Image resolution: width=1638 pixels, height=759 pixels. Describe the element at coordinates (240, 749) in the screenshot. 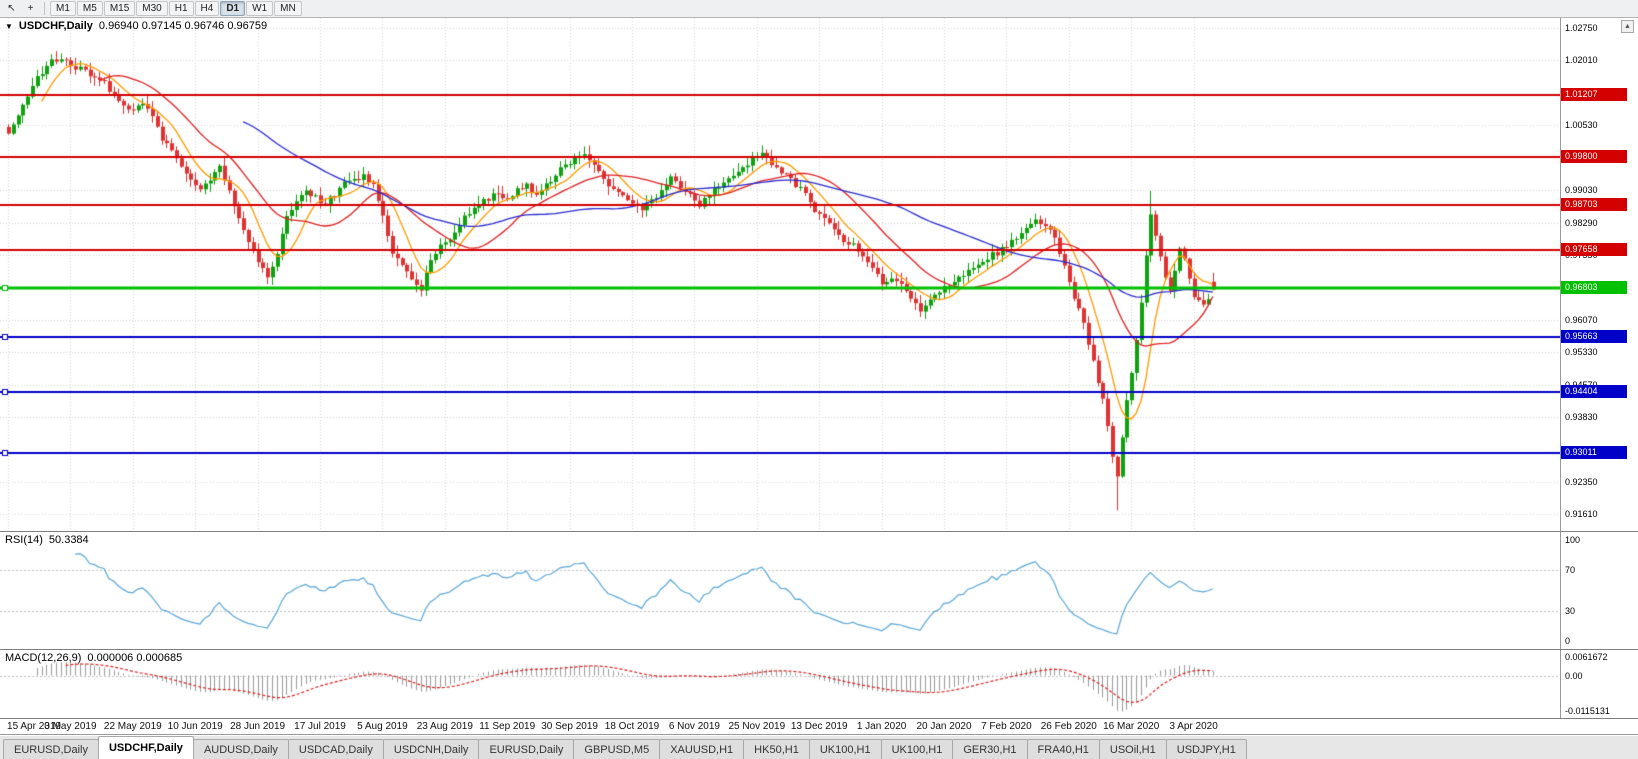

I see `tab-audusd-daily: AUDUSD,Daily` at that location.